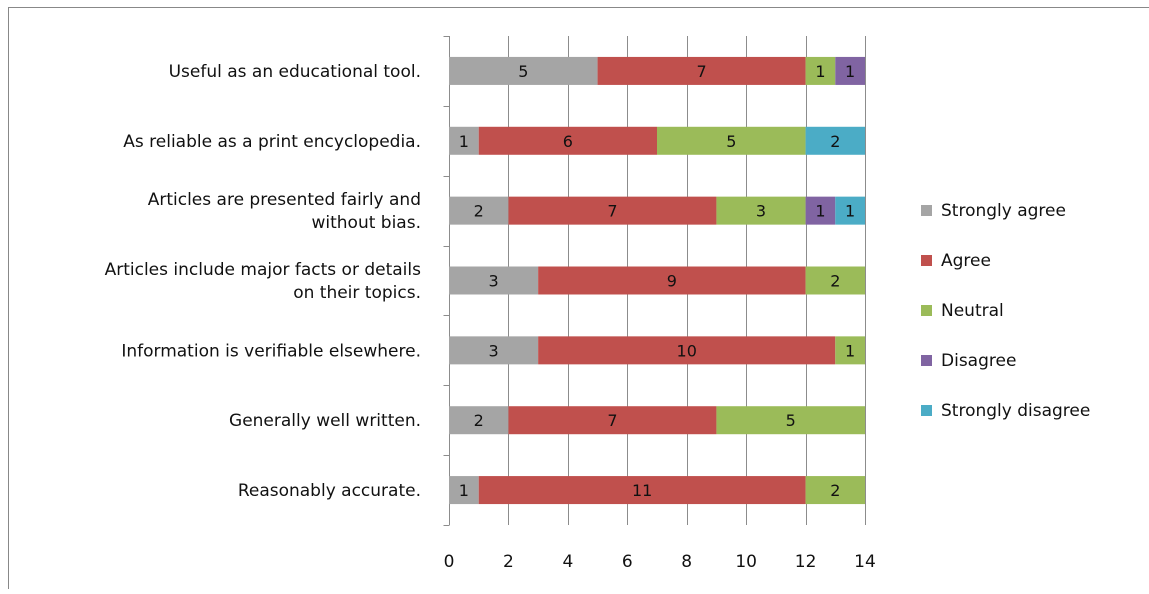 The image size is (1149, 594). What do you see at coordinates (493, 350) in the screenshot?
I see `data-label-strongly-agree-4: 3` at bounding box center [493, 350].